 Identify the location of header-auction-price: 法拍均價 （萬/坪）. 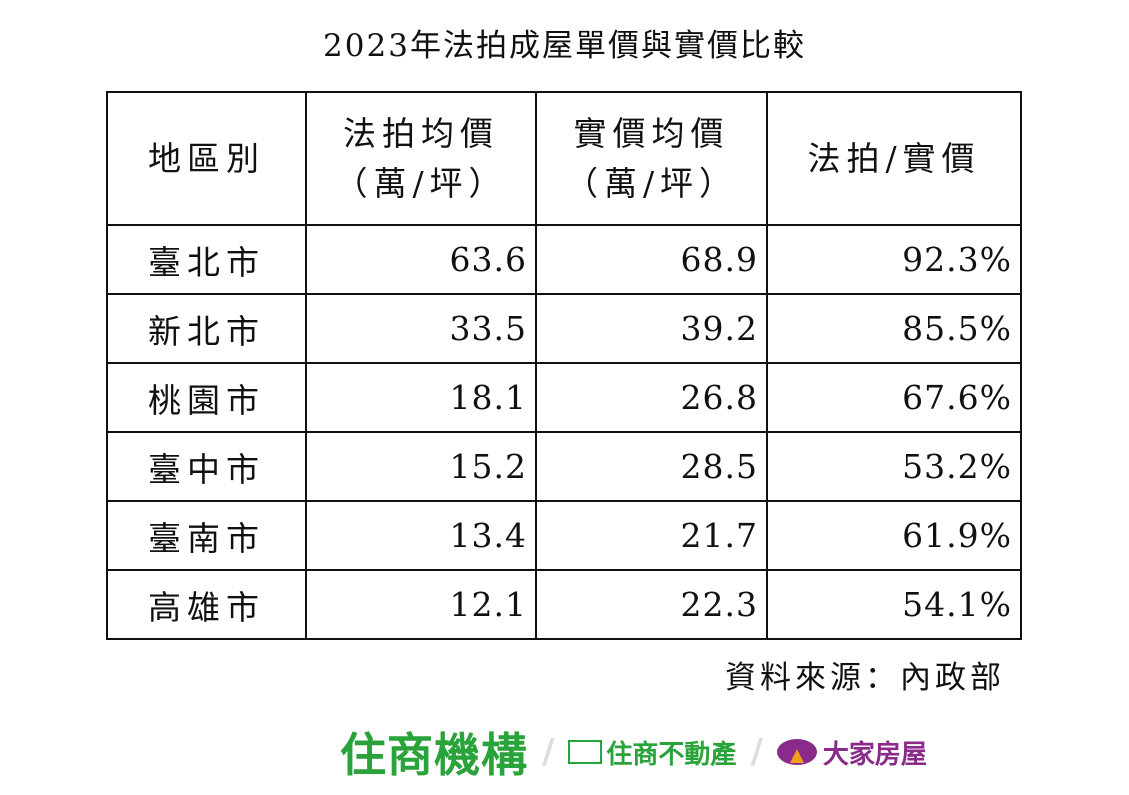
(421, 158).